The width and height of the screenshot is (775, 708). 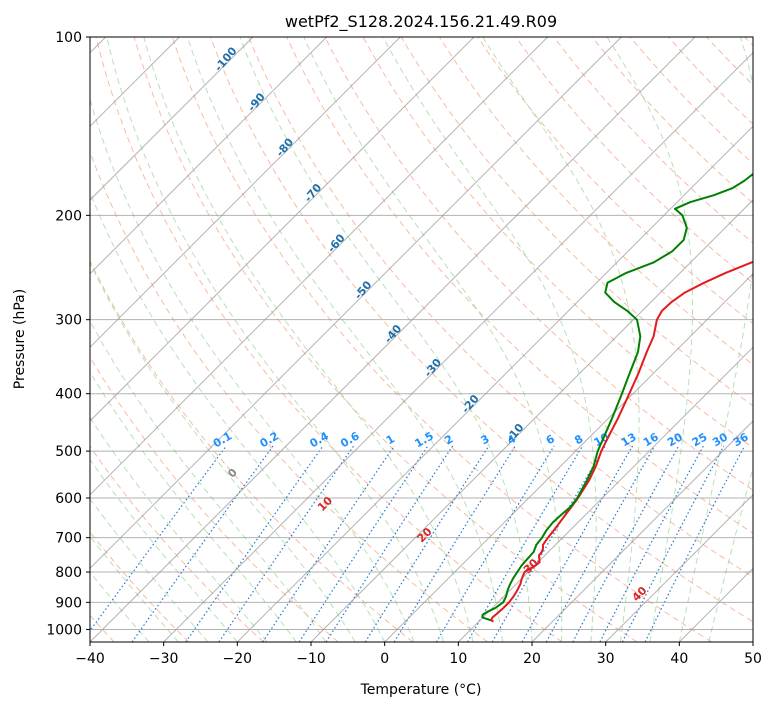 I want to click on x-tick-label: −30, so click(x=164, y=659).